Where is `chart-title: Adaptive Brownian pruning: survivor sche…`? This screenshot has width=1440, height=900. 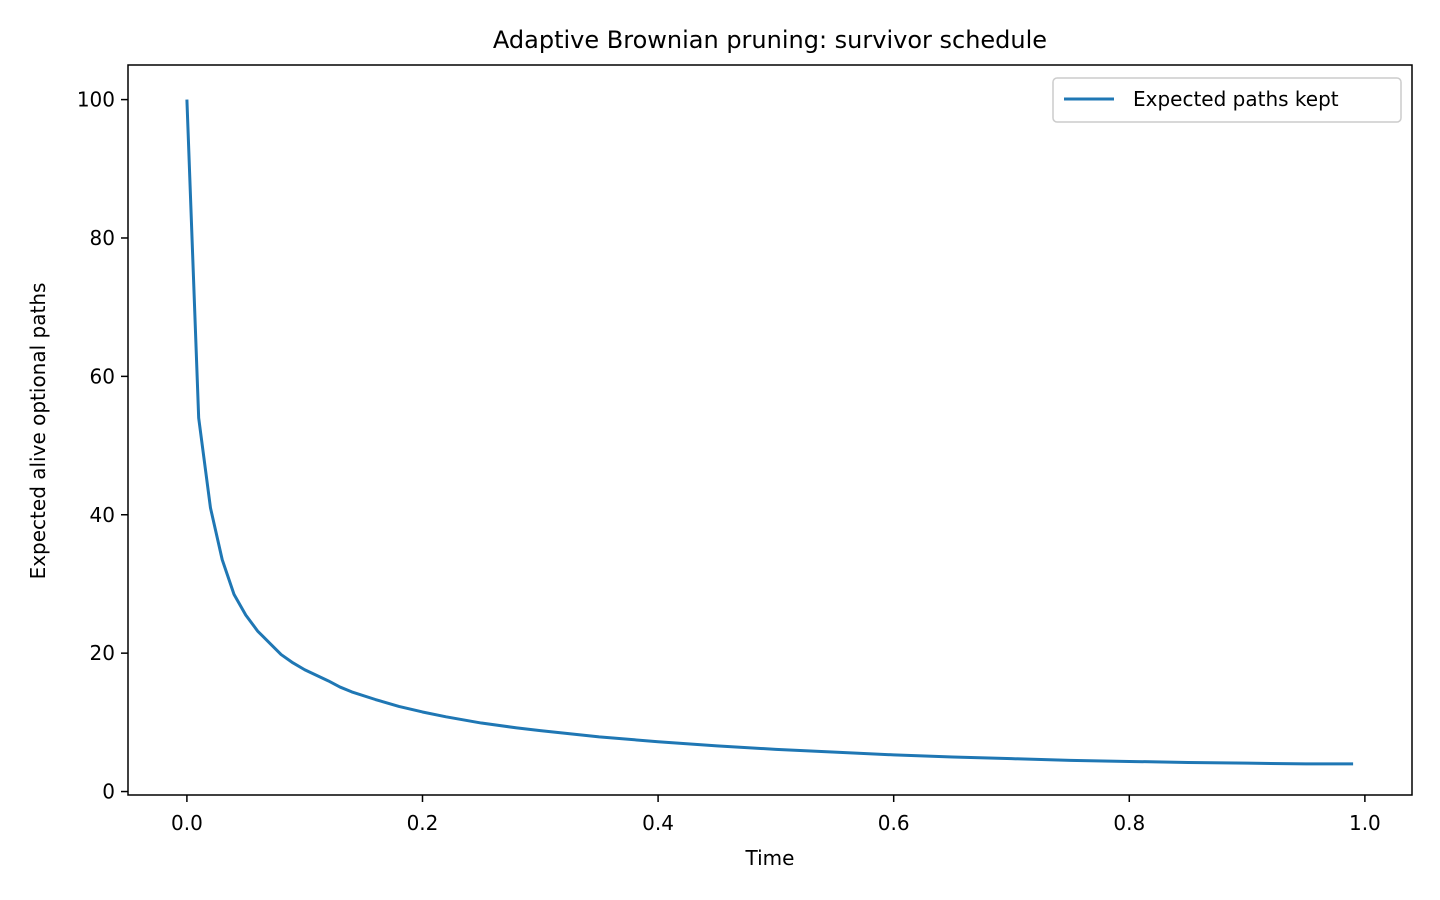
chart-title: Adaptive Brownian pruning: survivor sche… is located at coordinates (770, 40).